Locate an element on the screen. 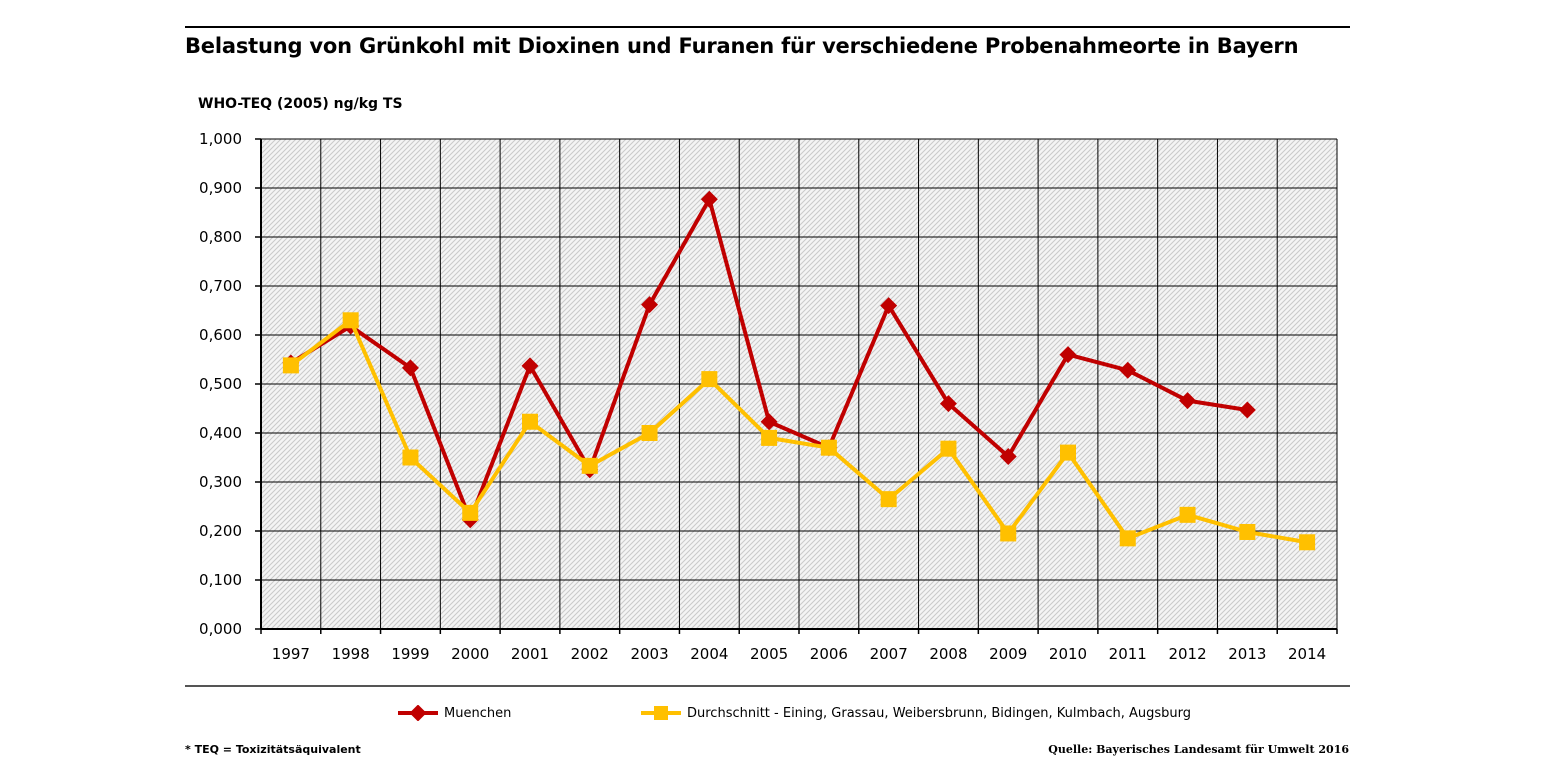 The image size is (1545, 775). y-tick-label: 0,100 is located at coordinates (220, 580).